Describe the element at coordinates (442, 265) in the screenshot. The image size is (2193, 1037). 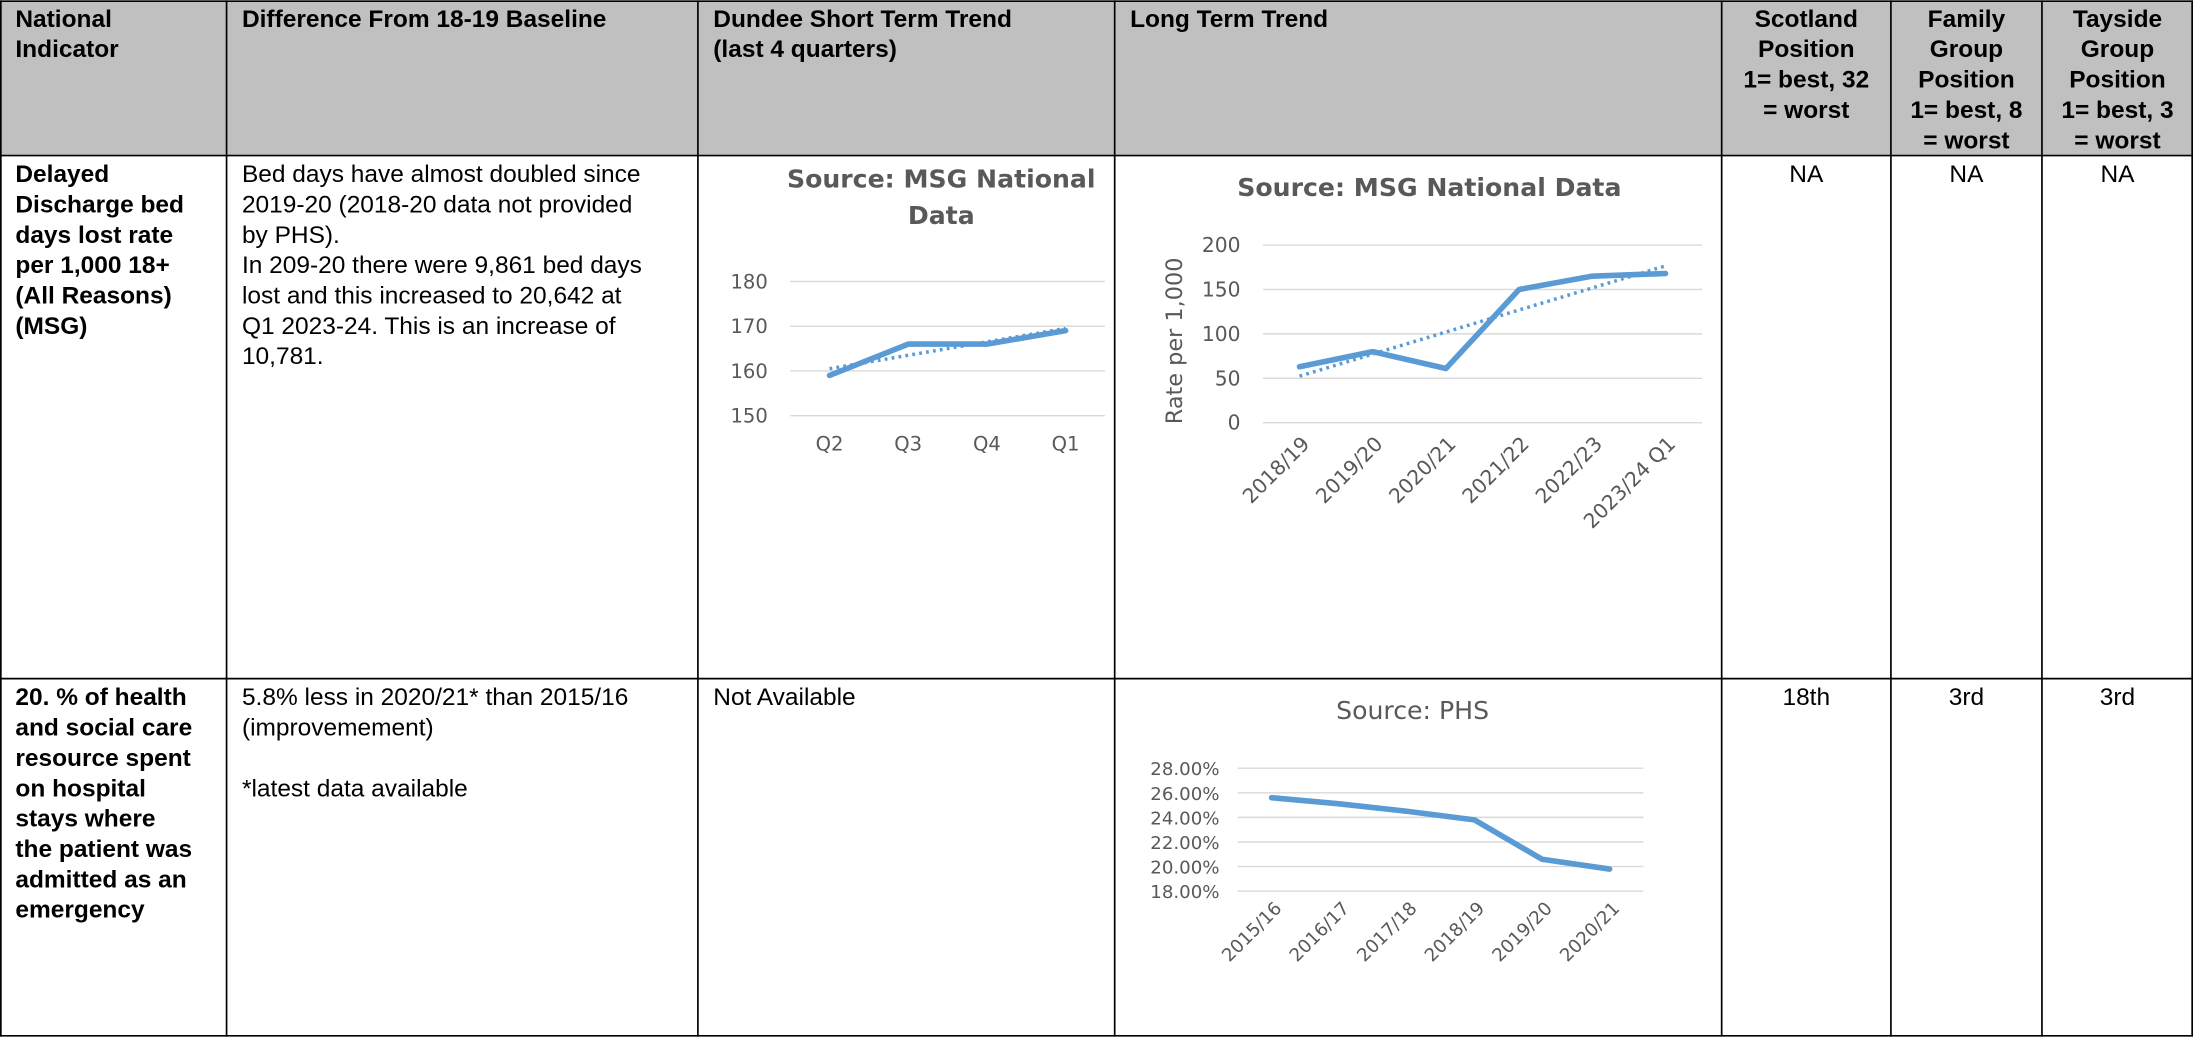
I see `cell-text: In 209-20 there were 9,861 bed days` at that location.